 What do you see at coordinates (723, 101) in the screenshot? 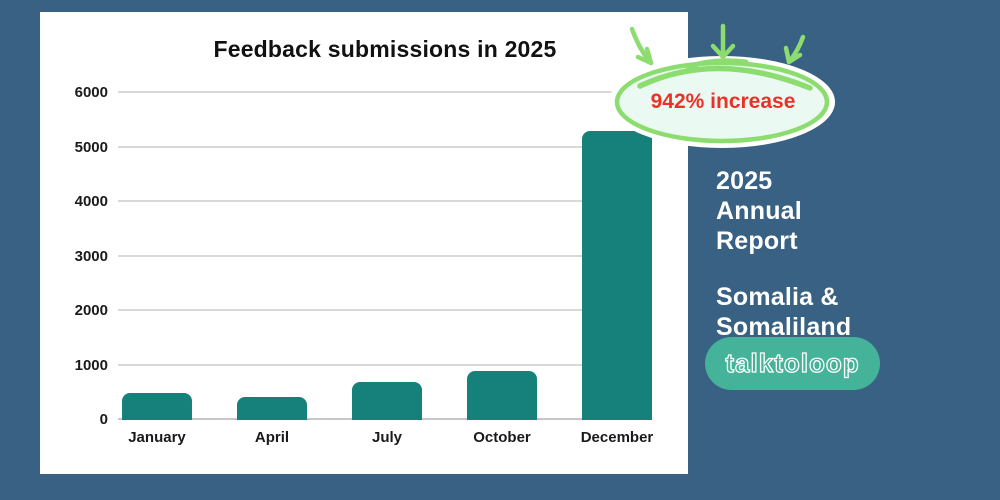
I see `increase-badge: 942% increase` at bounding box center [723, 101].